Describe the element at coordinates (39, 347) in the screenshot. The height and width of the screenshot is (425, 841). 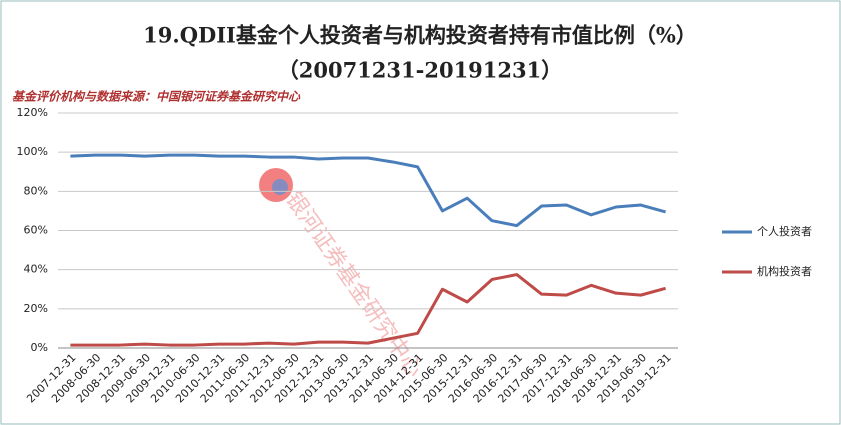
I see `y-tick-label: 0%` at that location.